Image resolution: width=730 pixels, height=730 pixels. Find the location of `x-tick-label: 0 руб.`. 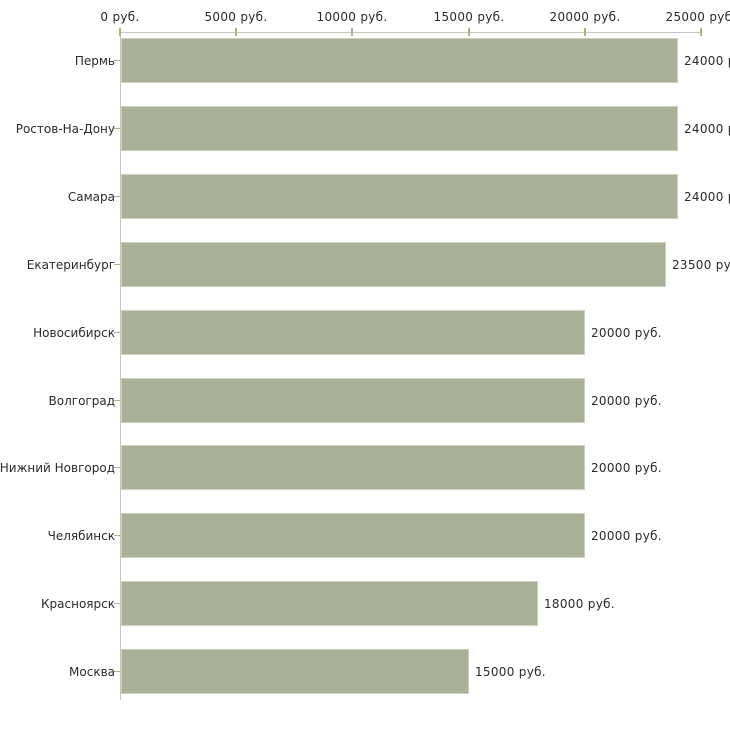

x-tick-label: 0 руб. is located at coordinates (120, 17).